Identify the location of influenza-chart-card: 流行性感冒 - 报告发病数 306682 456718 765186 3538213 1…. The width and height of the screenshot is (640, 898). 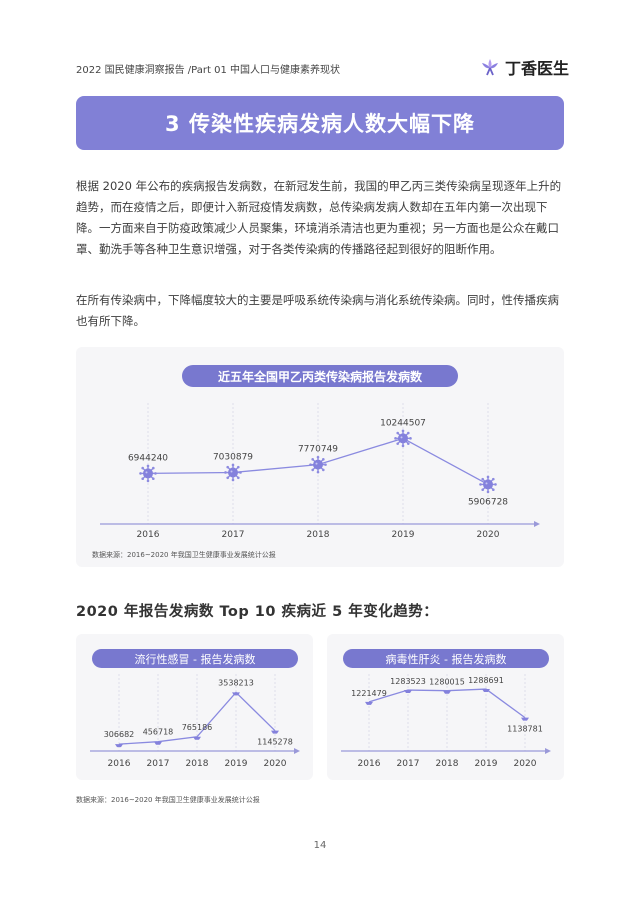
(194, 707).